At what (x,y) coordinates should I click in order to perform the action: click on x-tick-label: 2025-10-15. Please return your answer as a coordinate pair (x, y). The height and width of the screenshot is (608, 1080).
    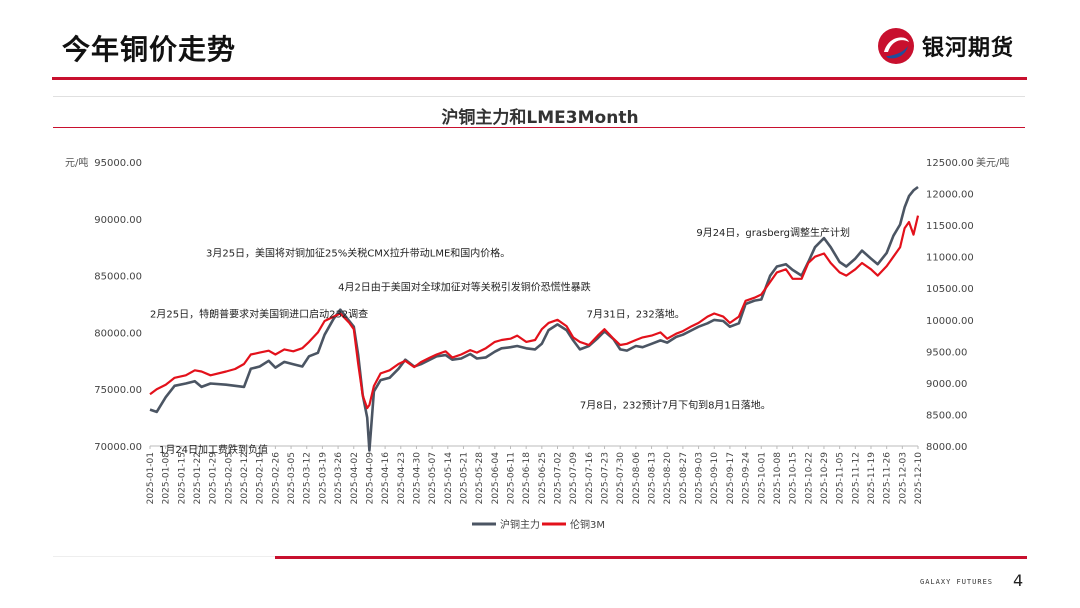
    Looking at the image, I should click on (794, 478).